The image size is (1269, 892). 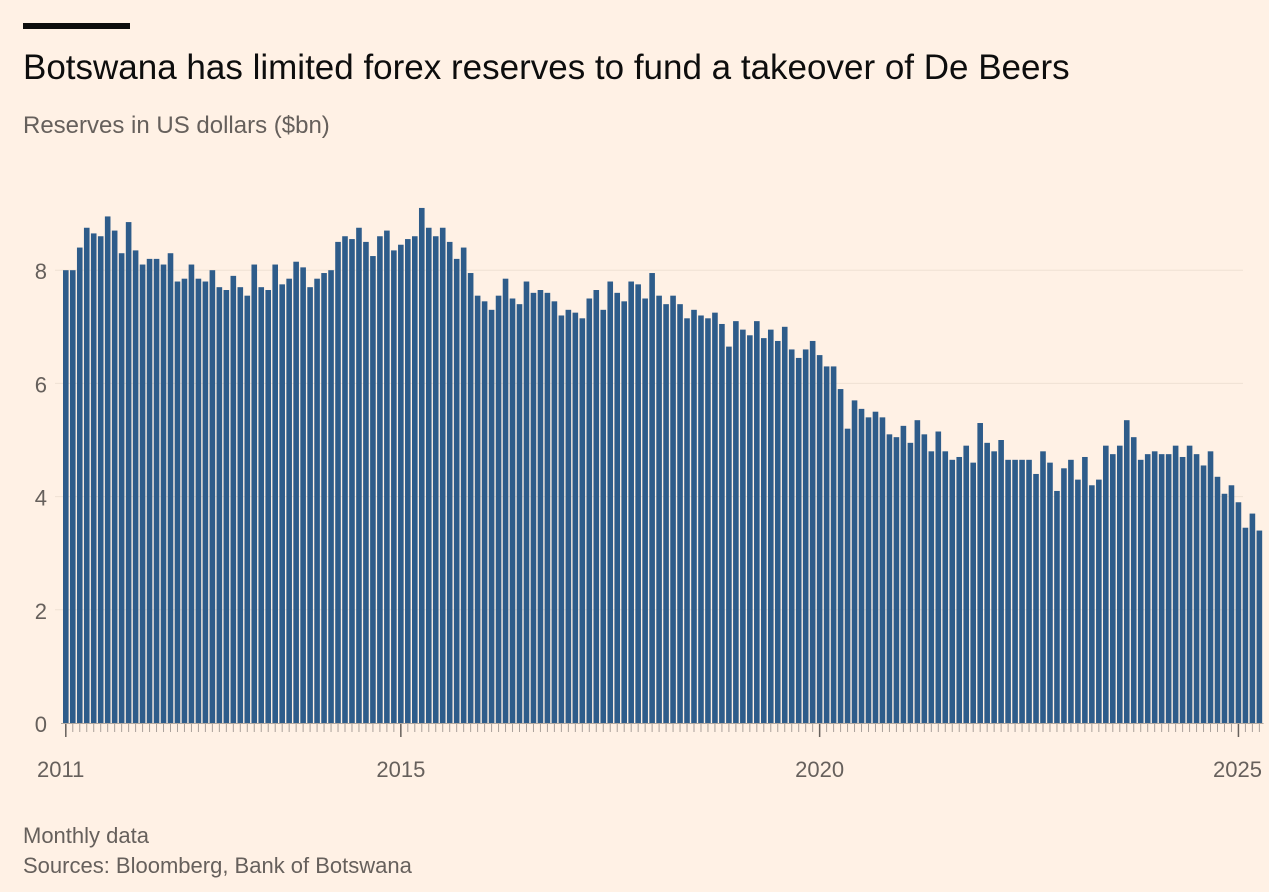 I want to click on y-axis: 0 2 4 6 8, so click(x=41, y=498).